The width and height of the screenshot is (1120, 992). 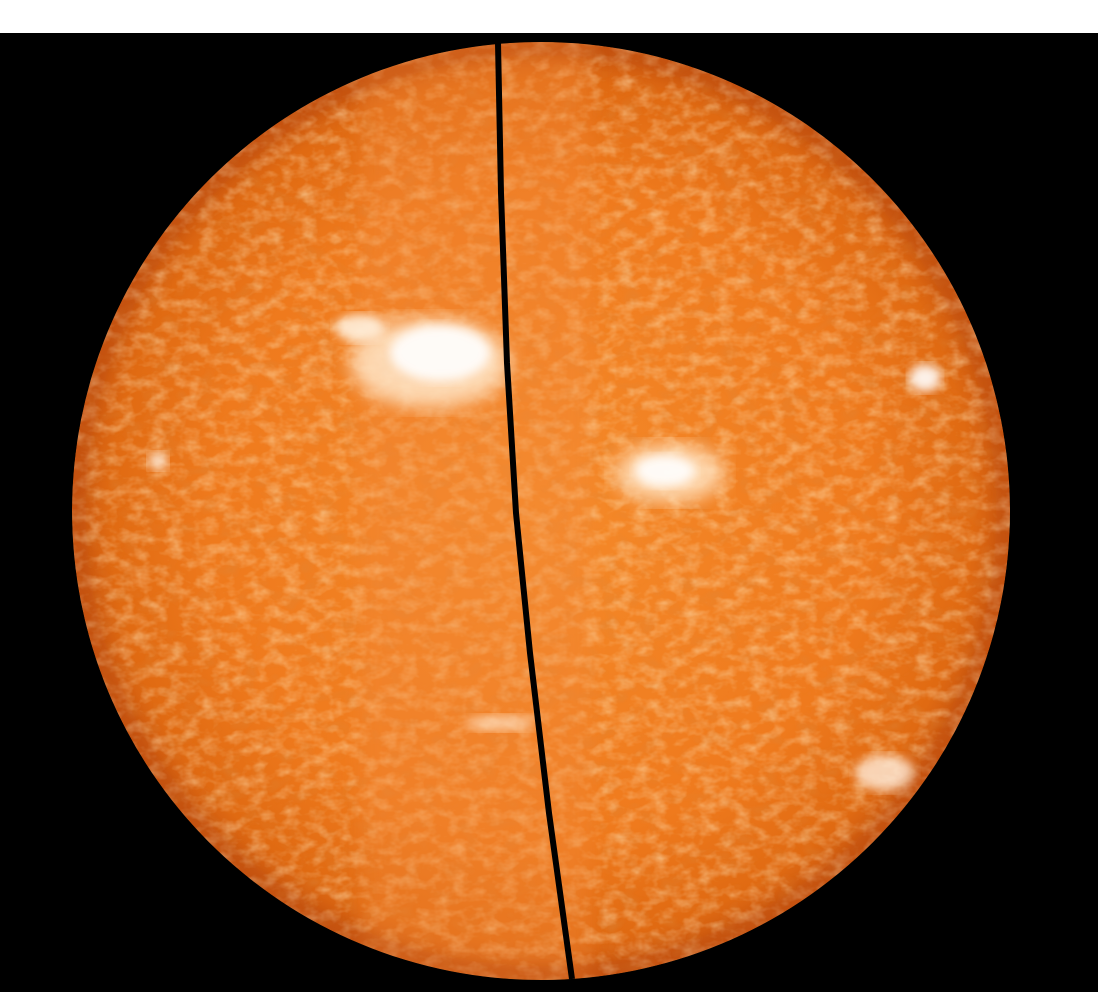 What do you see at coordinates (670, 473) in the screenshot?
I see `active-region-center` at bounding box center [670, 473].